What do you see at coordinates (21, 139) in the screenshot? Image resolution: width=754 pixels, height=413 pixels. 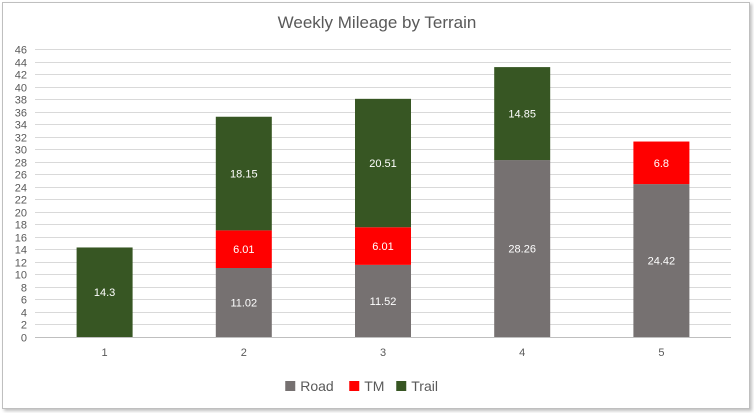 I see `y-tick-label: 32` at bounding box center [21, 139].